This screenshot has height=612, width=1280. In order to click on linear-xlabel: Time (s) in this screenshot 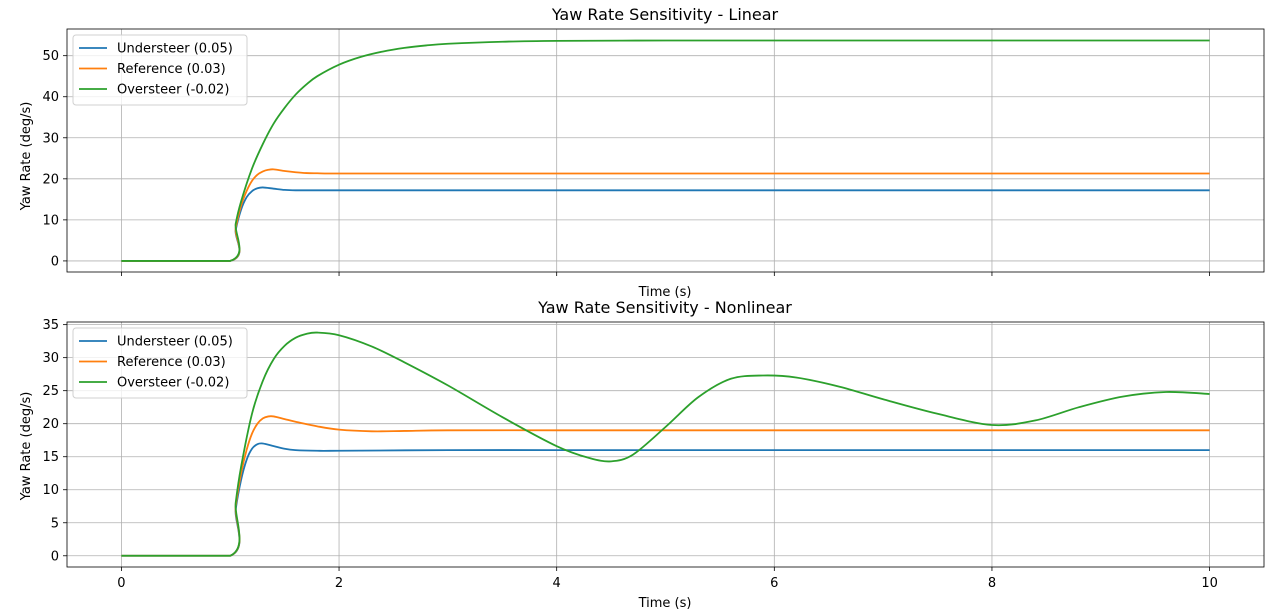, I will do `click(665, 292)`.